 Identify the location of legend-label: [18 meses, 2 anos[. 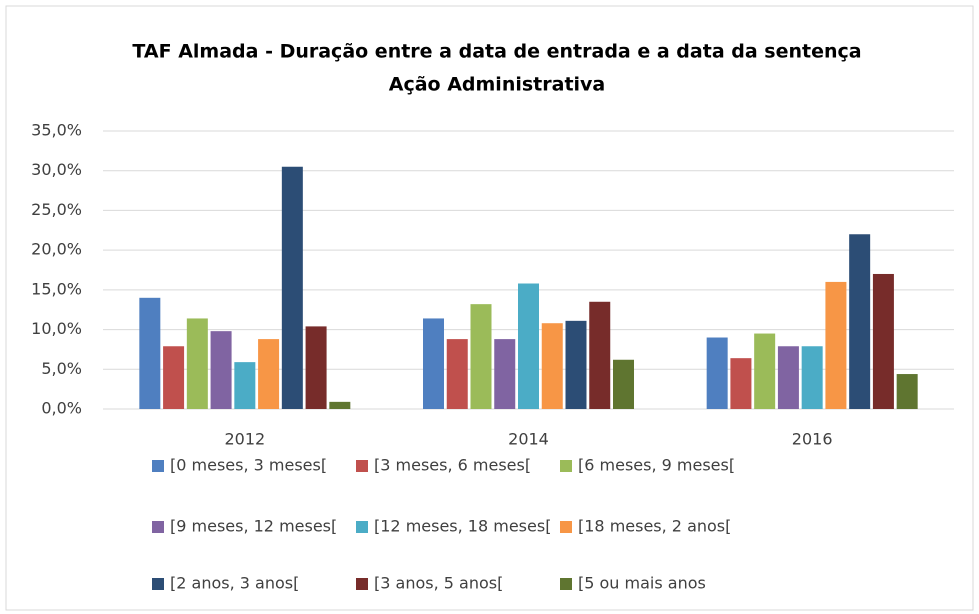
(654, 526).